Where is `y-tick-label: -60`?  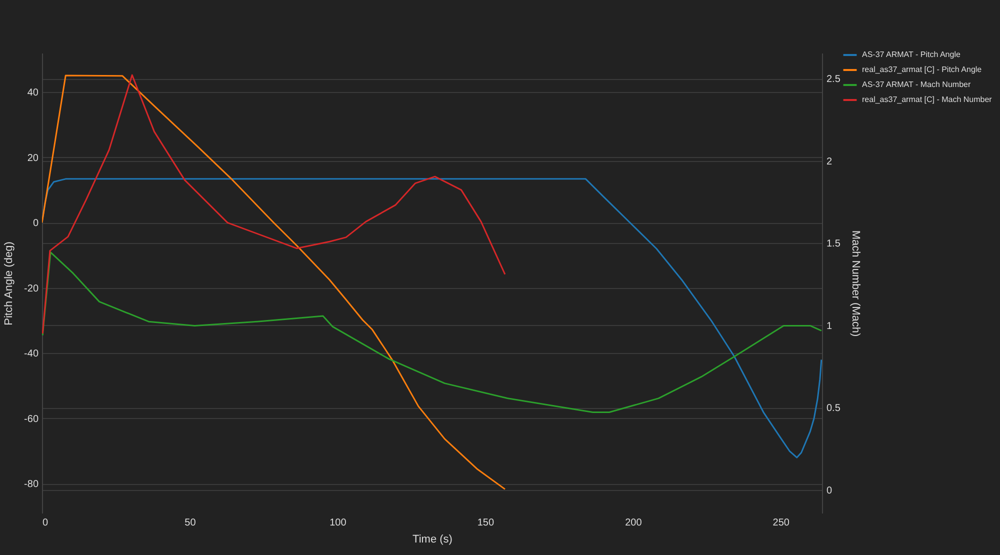 y-tick-label: -60 is located at coordinates (31, 419).